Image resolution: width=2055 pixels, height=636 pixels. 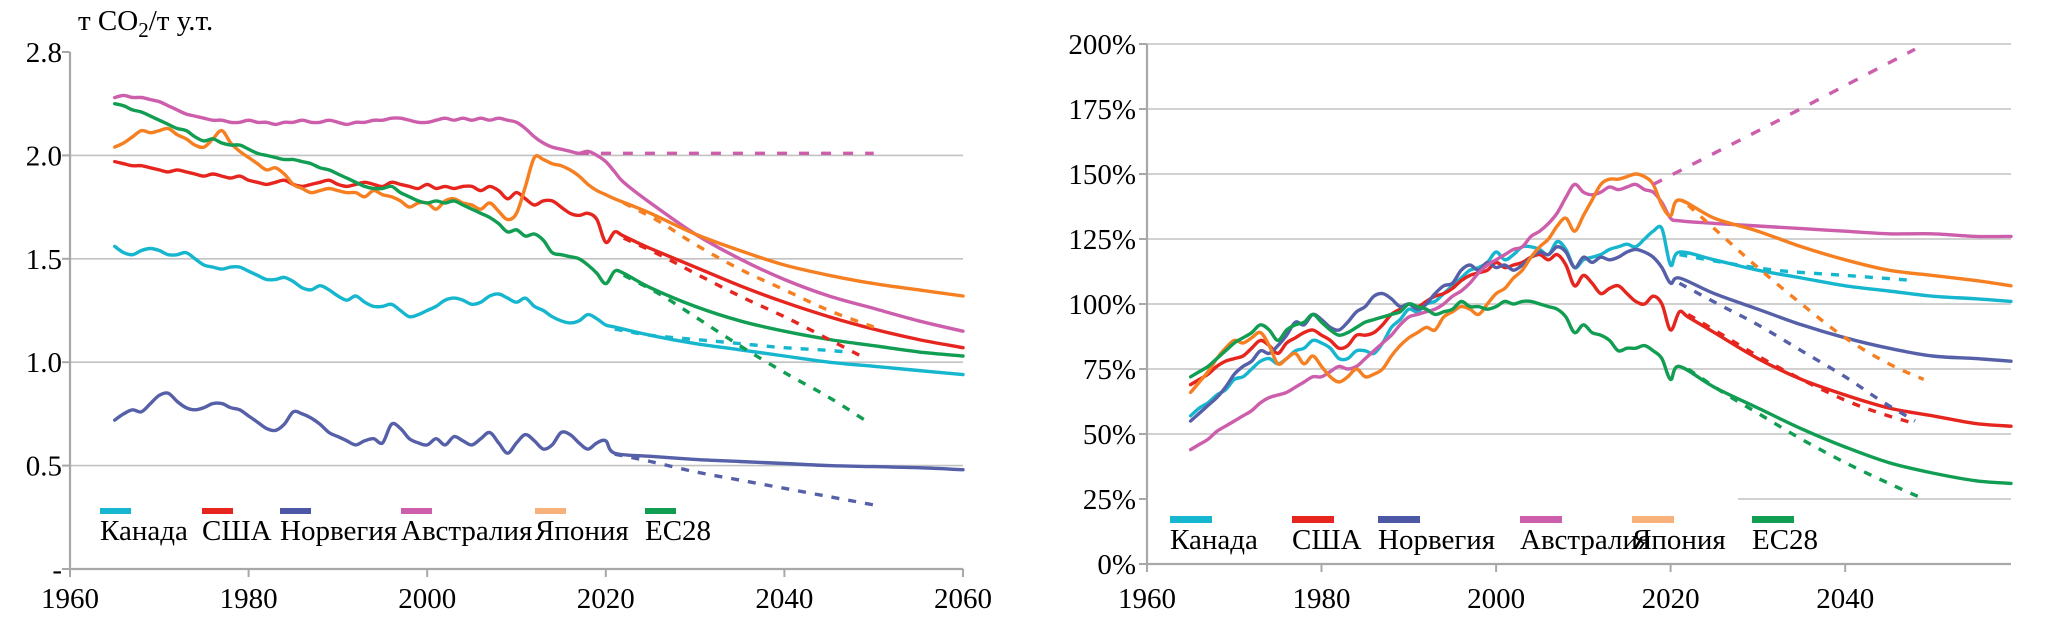 What do you see at coordinates (44, 467) in the screenshot?
I see `y-tick-label: 0.5` at bounding box center [44, 467].